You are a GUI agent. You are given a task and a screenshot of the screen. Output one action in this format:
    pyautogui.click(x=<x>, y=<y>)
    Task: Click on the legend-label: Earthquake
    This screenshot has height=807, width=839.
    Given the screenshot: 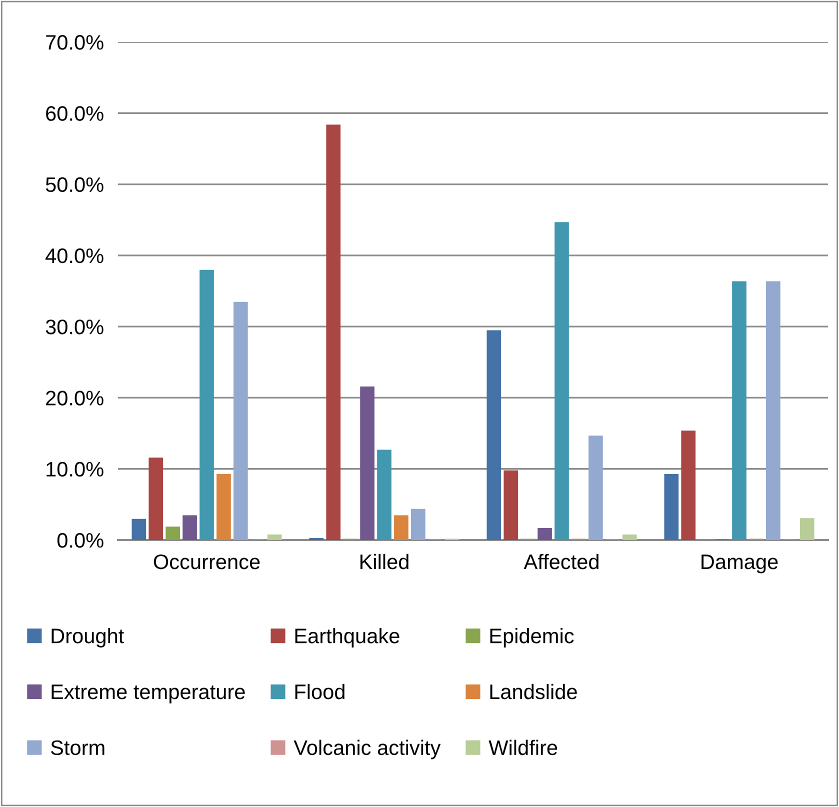 What is the action you would take?
    pyautogui.click(x=347, y=638)
    